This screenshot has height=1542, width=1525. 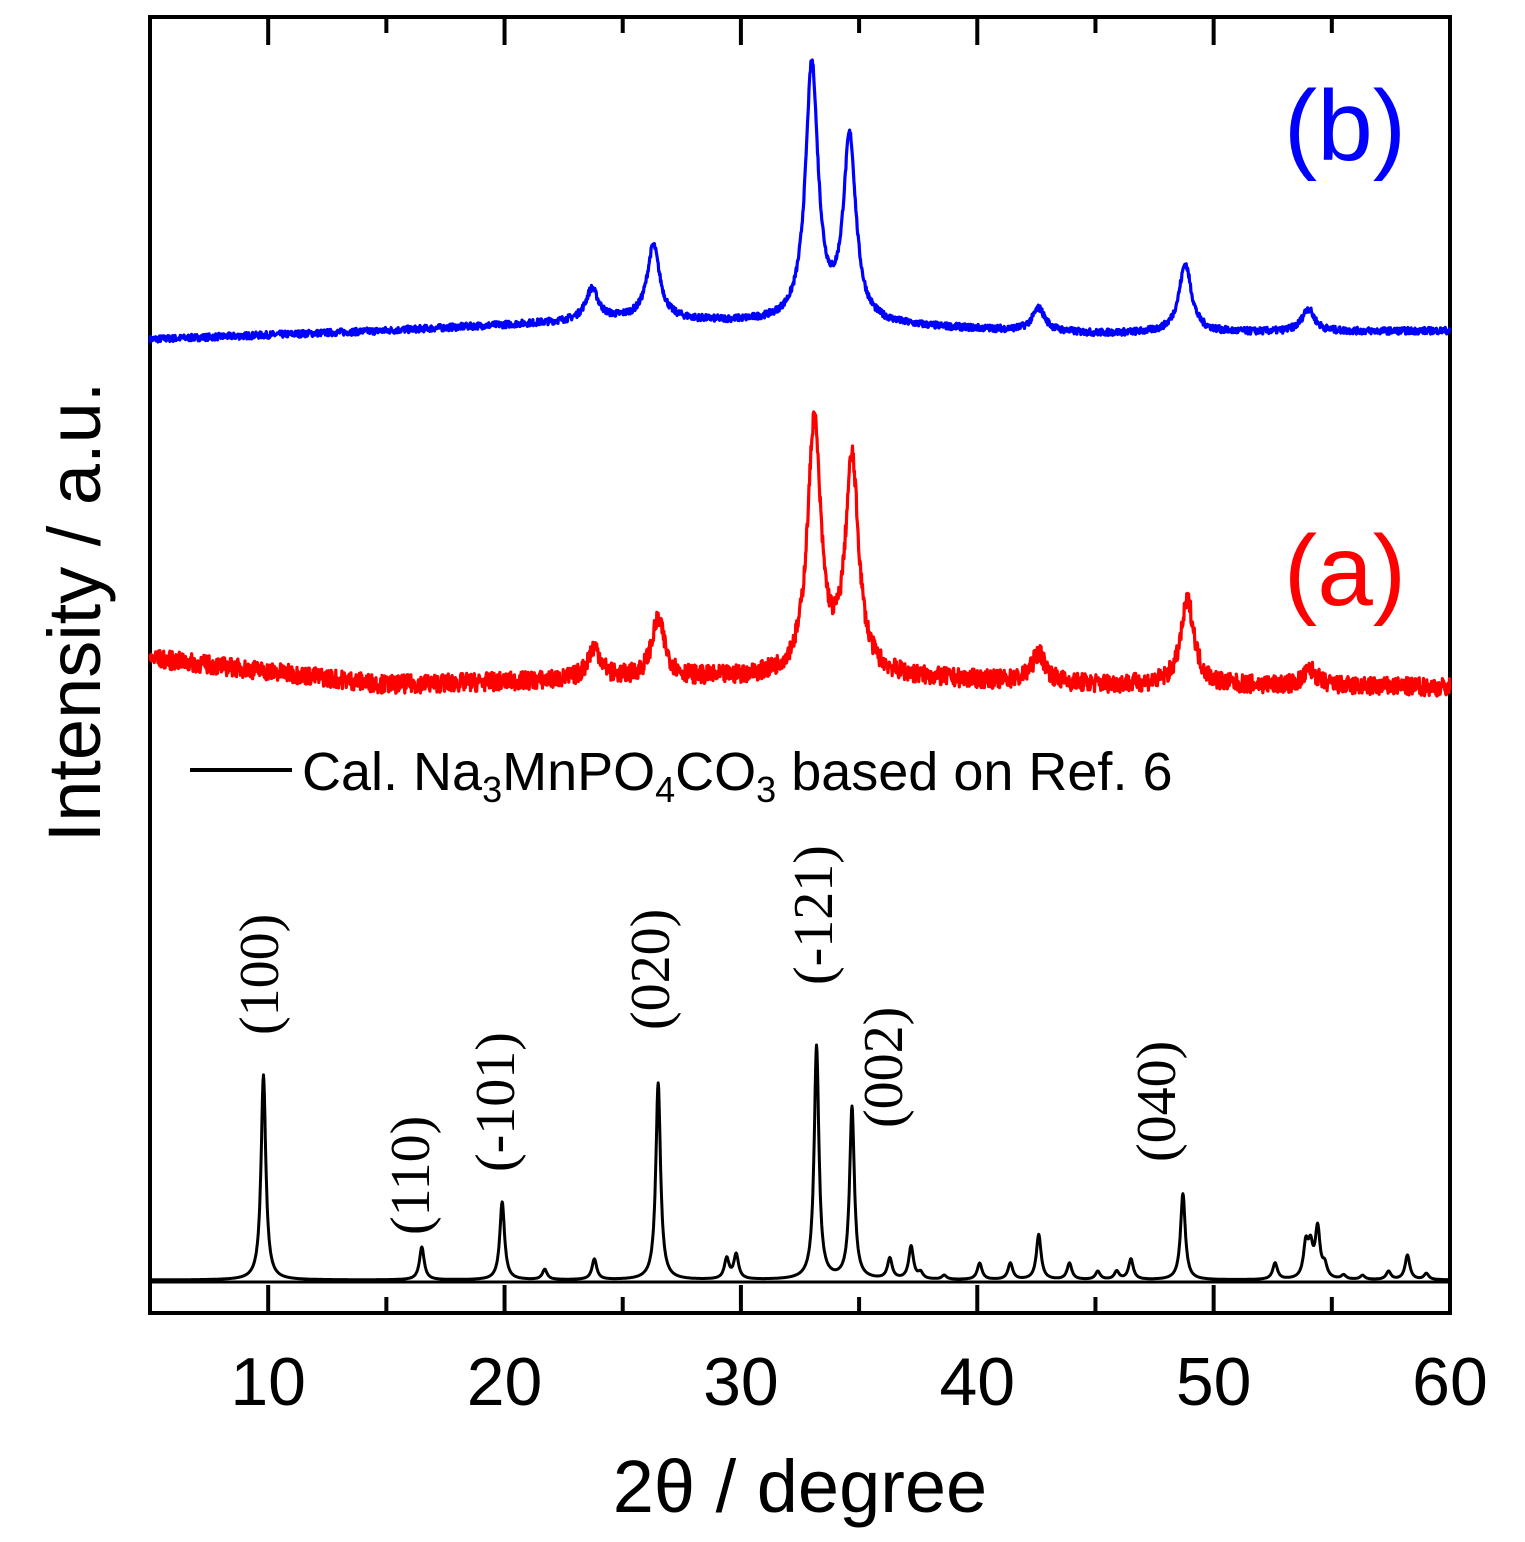 I want to click on x-axis-title: 2θ / degree, so click(x=800, y=1486).